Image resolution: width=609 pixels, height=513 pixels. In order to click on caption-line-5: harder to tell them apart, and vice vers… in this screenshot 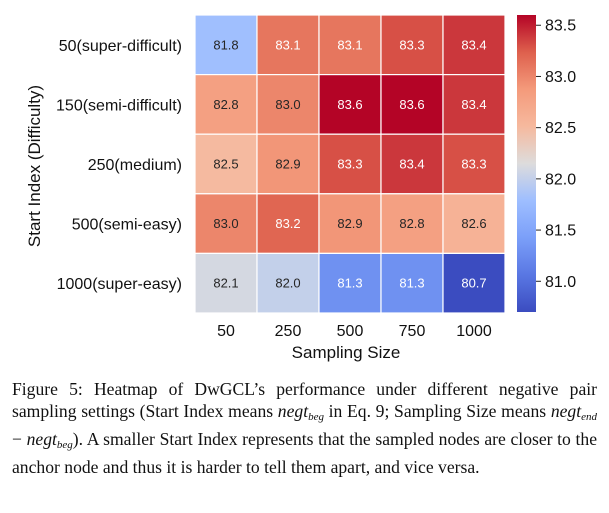, I will do `click(338, 467)`.